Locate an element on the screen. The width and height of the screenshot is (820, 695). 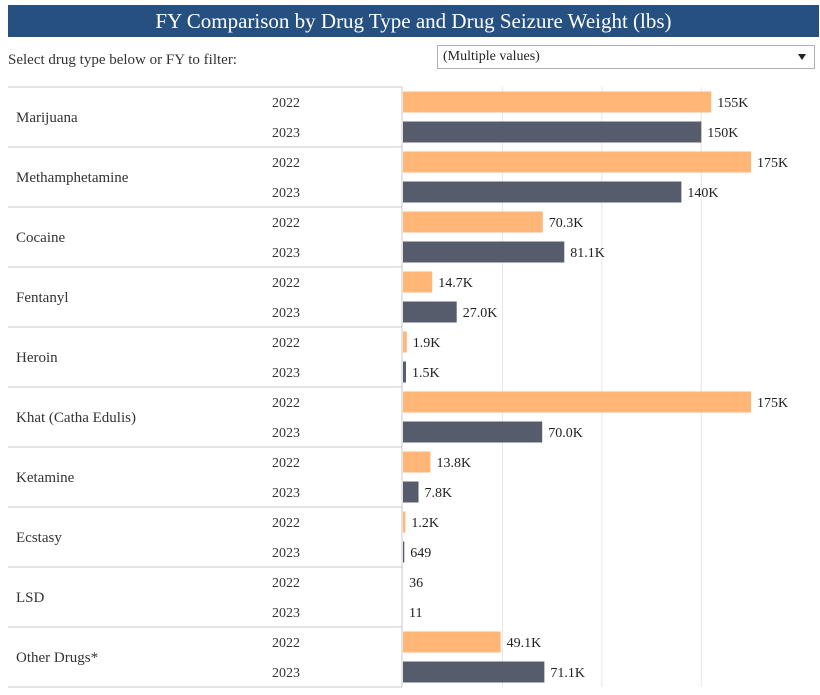
data-label: 1.9K is located at coordinates (427, 343).